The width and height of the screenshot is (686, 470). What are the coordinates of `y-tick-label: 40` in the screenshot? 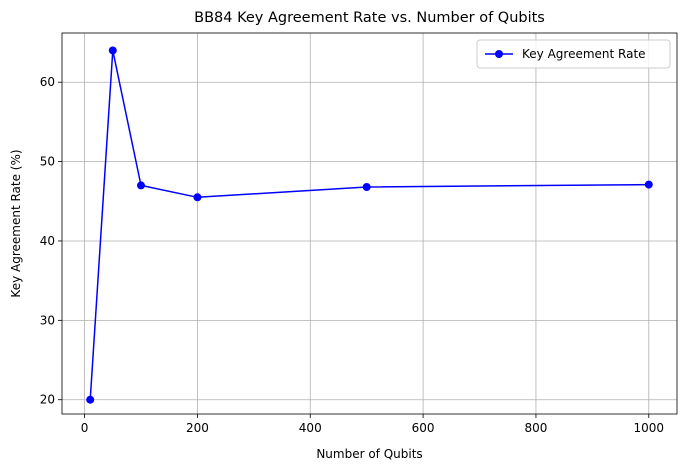 It's located at (47, 241).